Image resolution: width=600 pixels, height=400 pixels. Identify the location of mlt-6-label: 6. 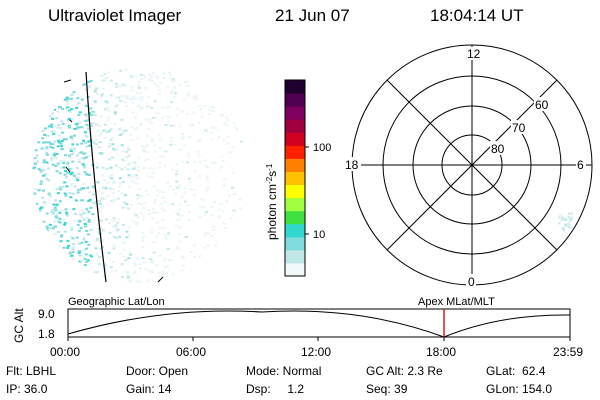
(580, 165).